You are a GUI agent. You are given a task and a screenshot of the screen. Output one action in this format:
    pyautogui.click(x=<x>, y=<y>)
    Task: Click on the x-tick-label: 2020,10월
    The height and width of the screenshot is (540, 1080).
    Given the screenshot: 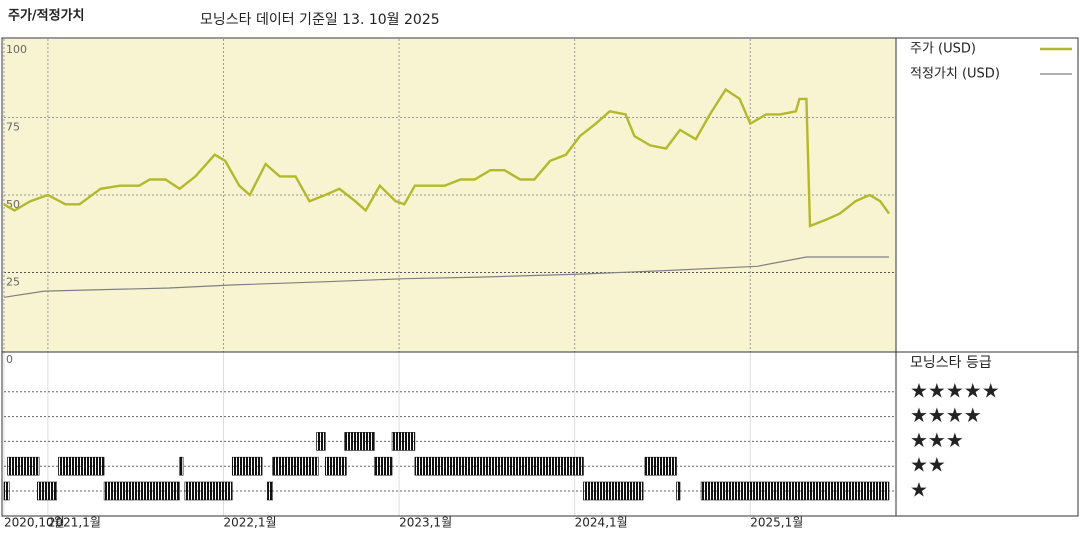 What is the action you would take?
    pyautogui.click(x=34, y=523)
    